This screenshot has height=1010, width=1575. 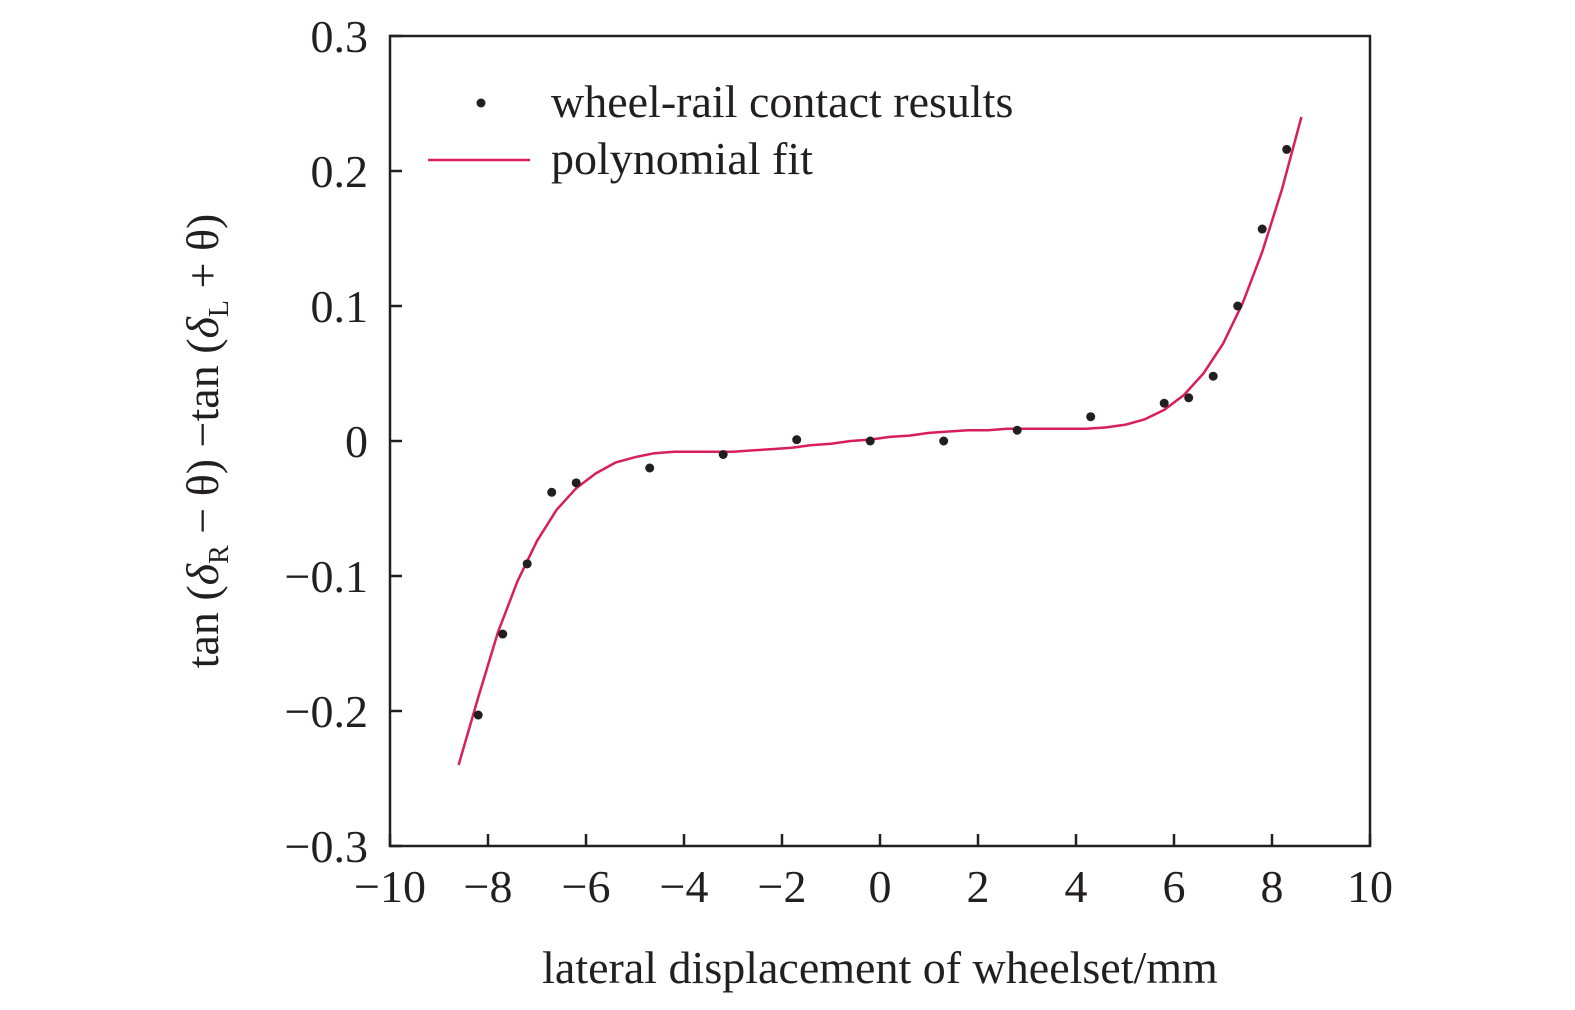 What do you see at coordinates (978, 886) in the screenshot?
I see `x-tick-label: 2` at bounding box center [978, 886].